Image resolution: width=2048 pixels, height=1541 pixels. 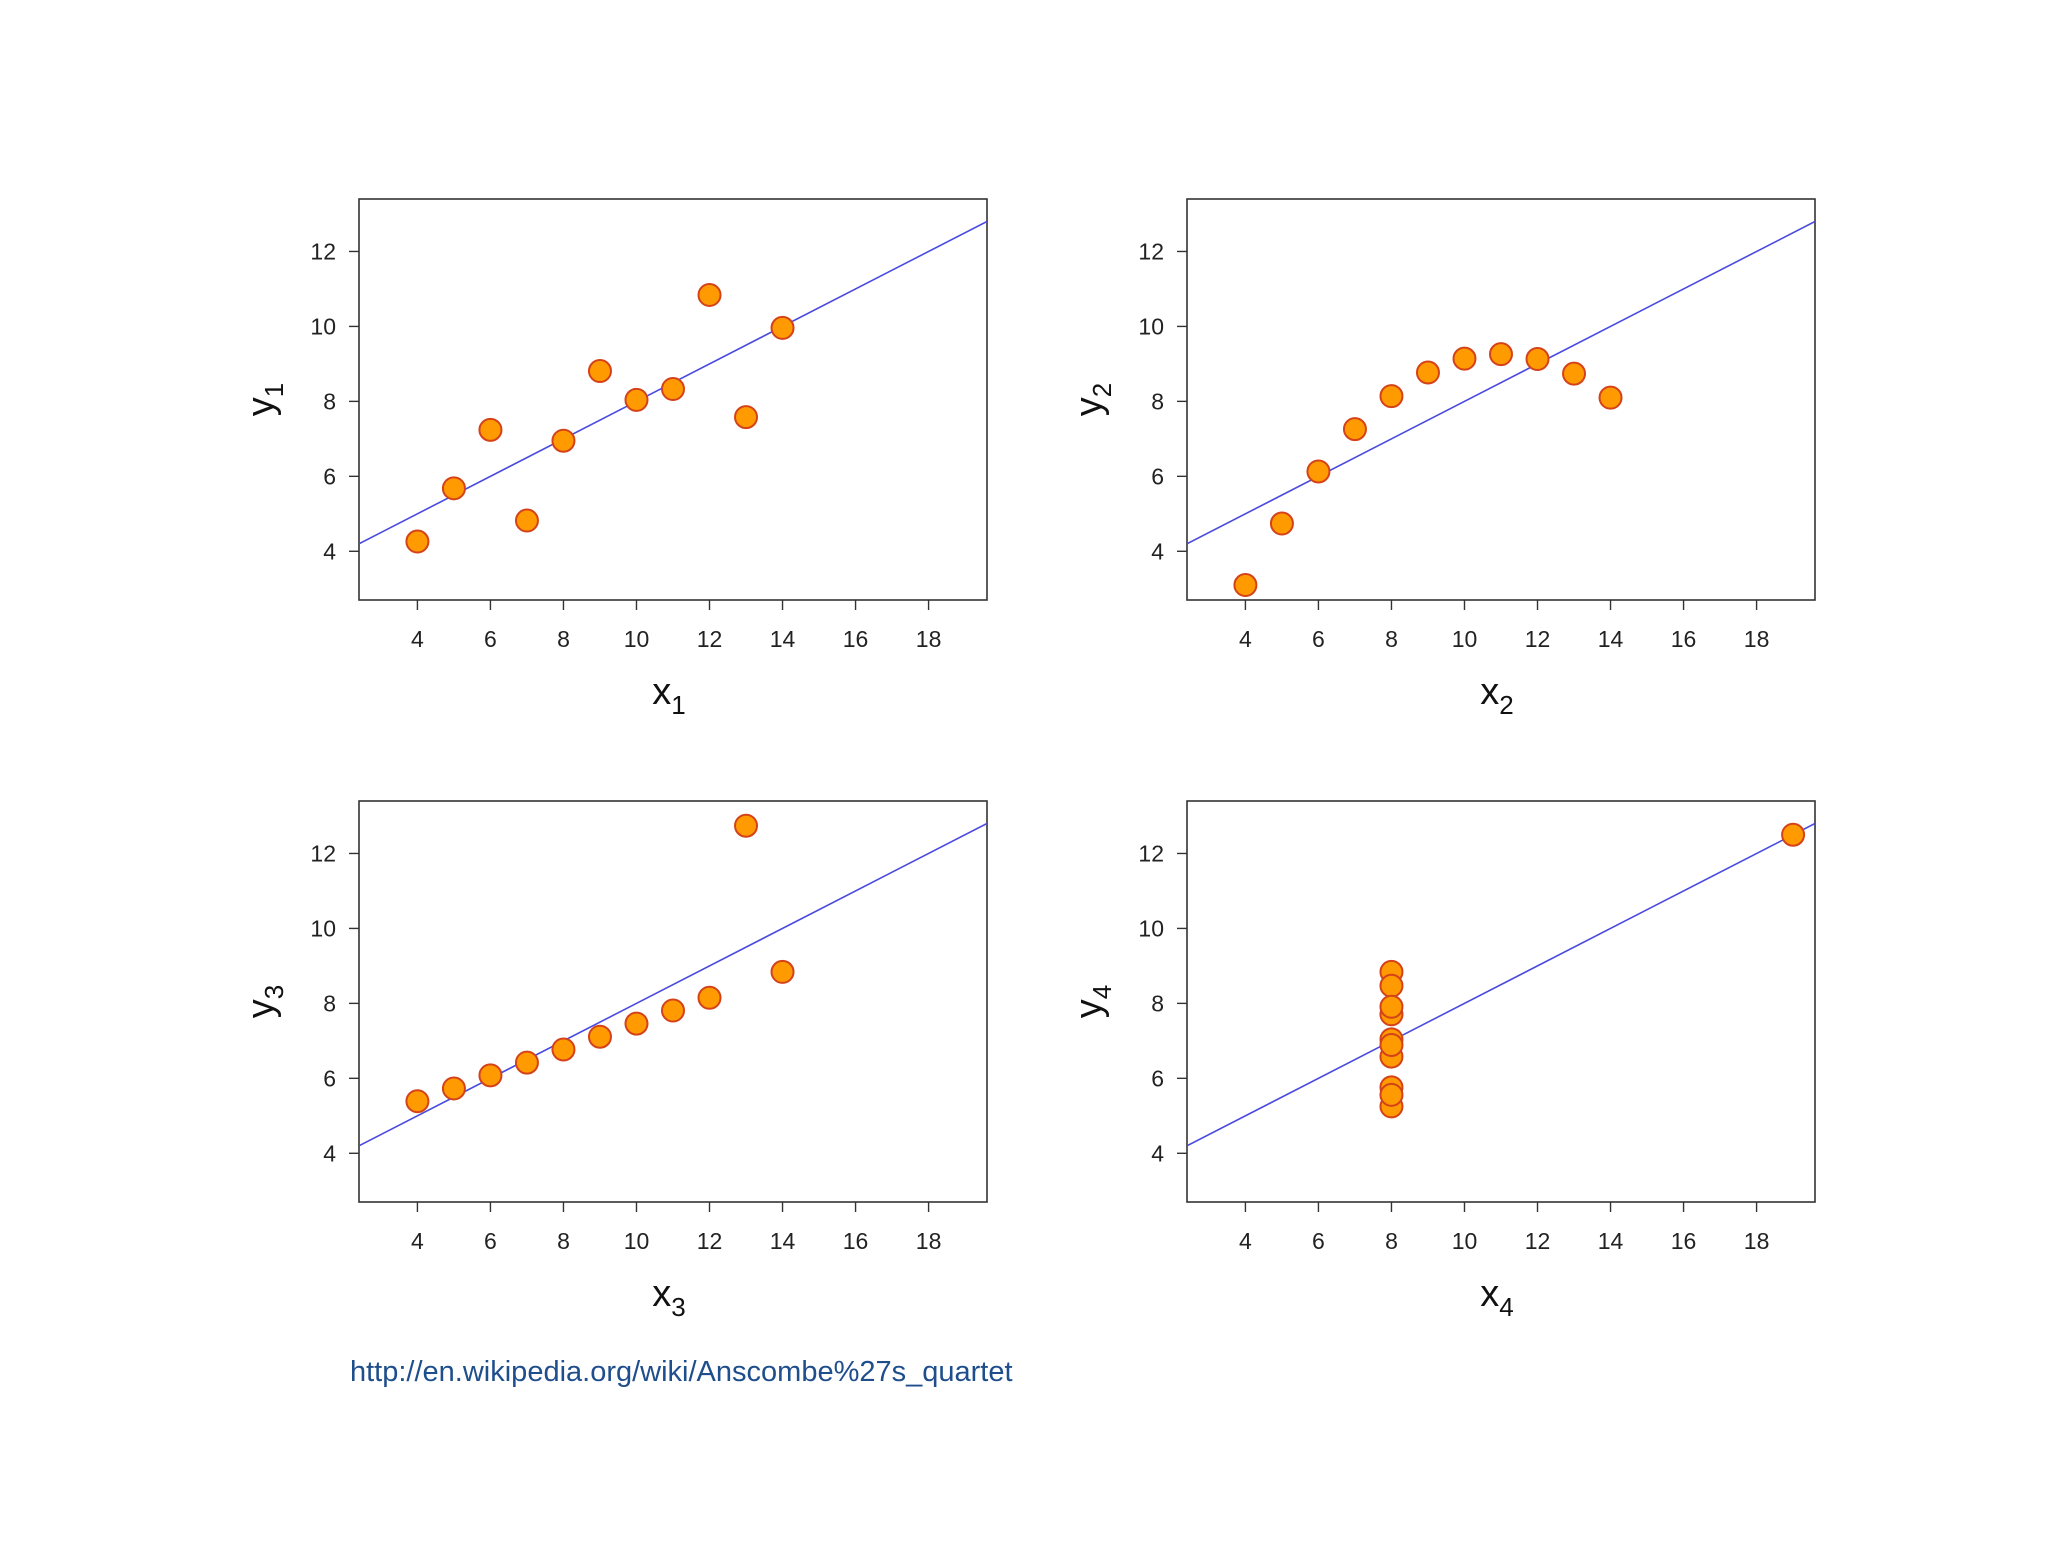 What do you see at coordinates (323, 251) in the screenshot?
I see `y-tick-label-1-12: 12` at bounding box center [323, 251].